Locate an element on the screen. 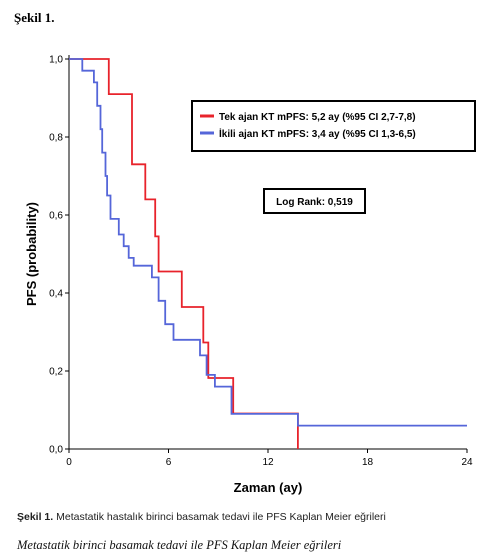 This screenshot has height=560, width=497. figure-heading: Şekil 1. is located at coordinates (34, 17).